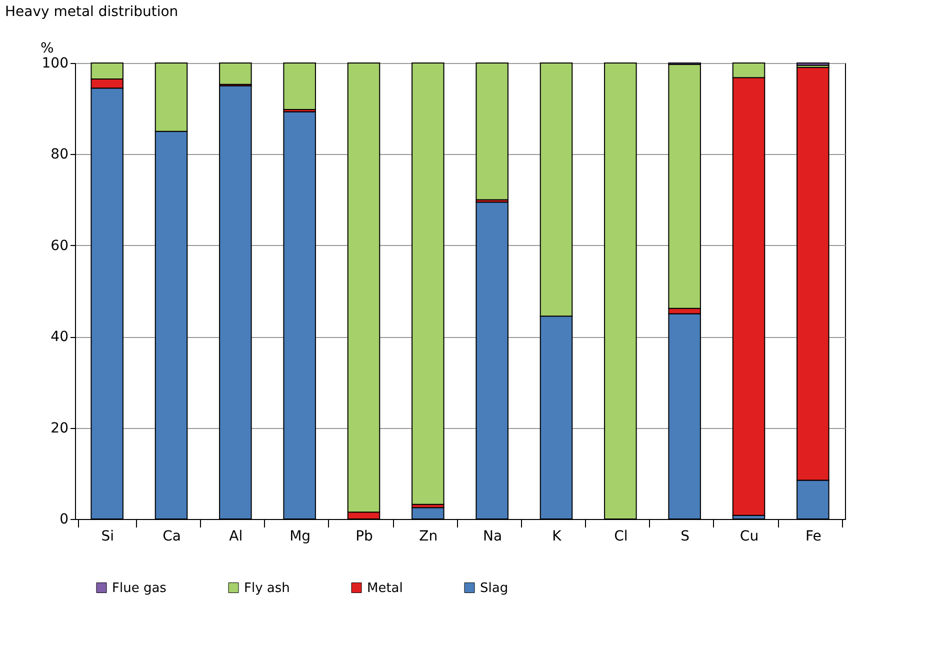 This screenshot has height=670, width=948. I want to click on legend-label: Metal, so click(385, 588).